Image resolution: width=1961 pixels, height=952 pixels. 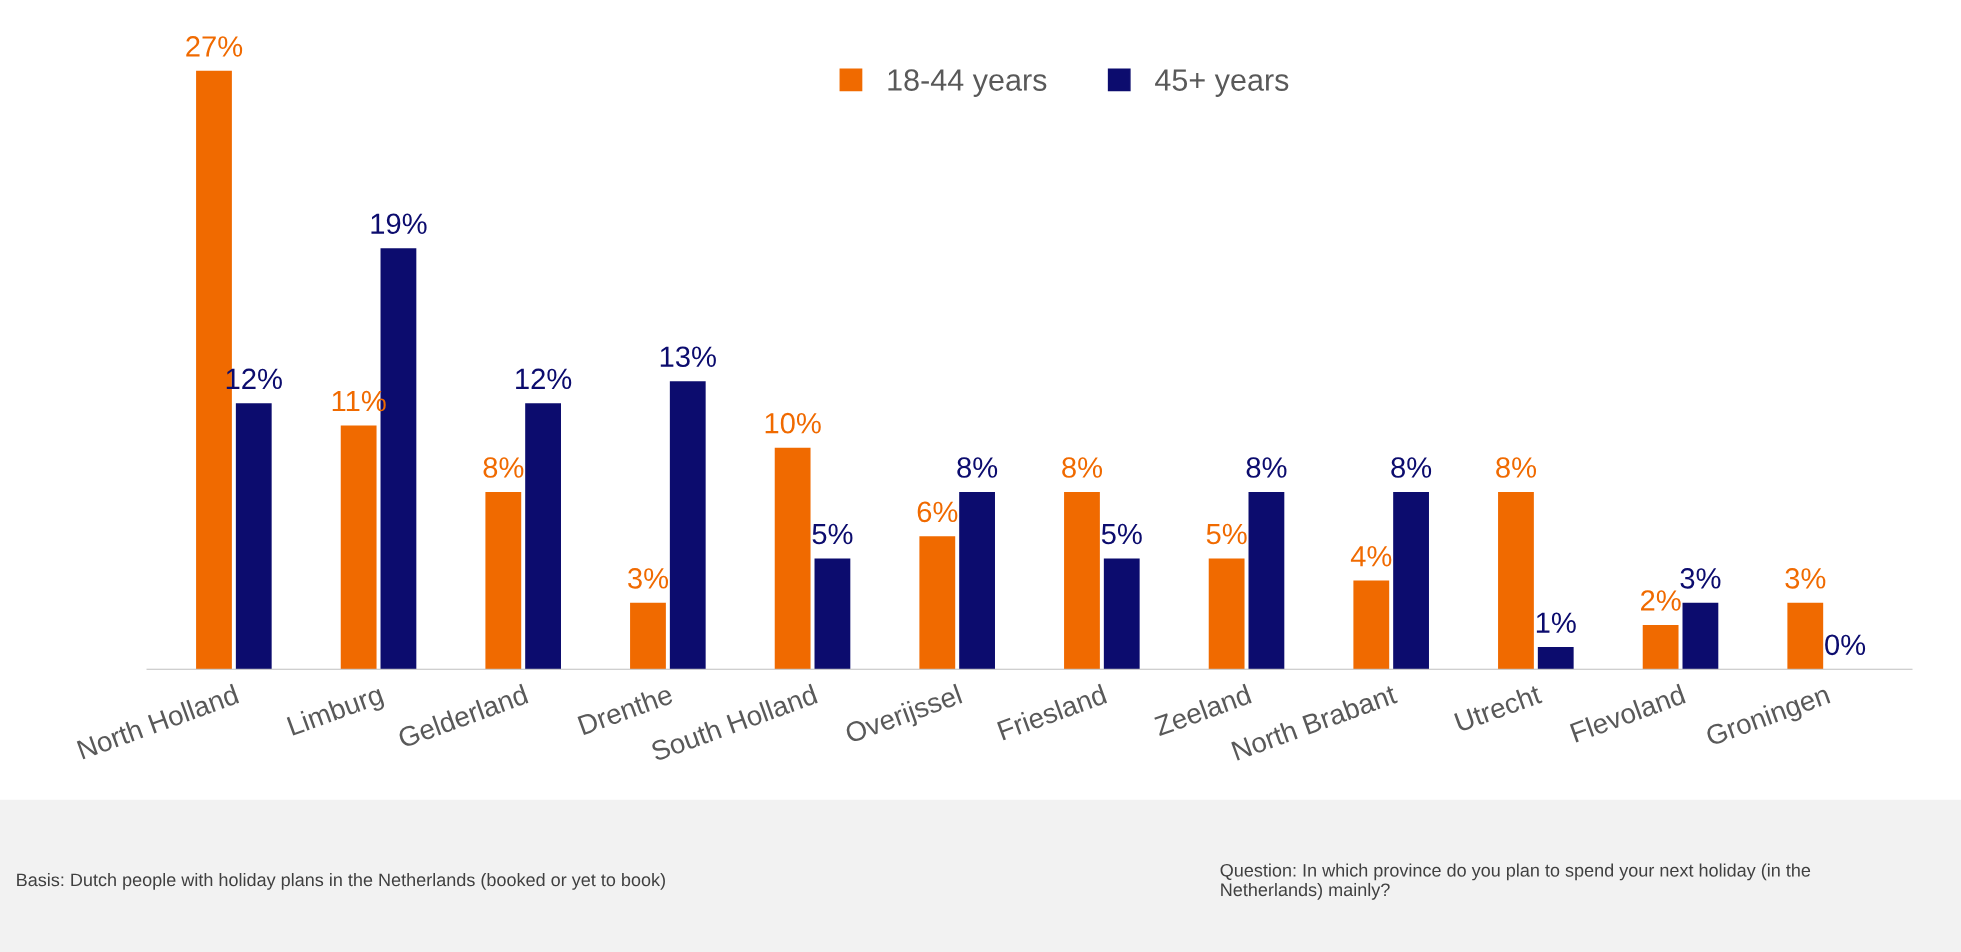 I want to click on data-label: 1%, so click(x=1556, y=622).